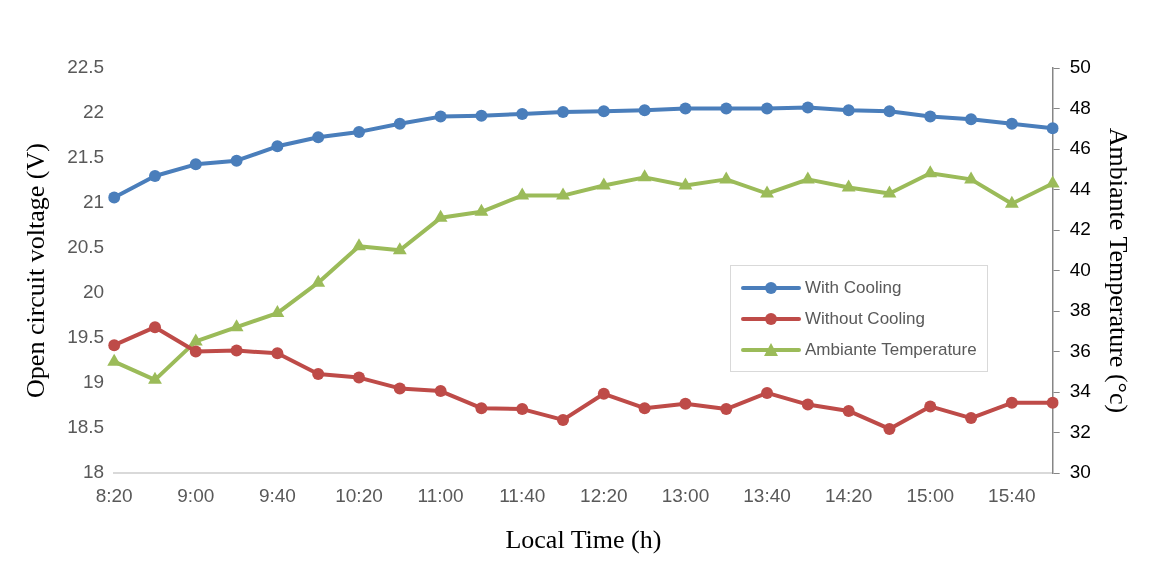 This screenshot has height=569, width=1150. Describe the element at coordinates (277, 495) in the screenshot. I see `x-tick-label: 9:40` at that location.